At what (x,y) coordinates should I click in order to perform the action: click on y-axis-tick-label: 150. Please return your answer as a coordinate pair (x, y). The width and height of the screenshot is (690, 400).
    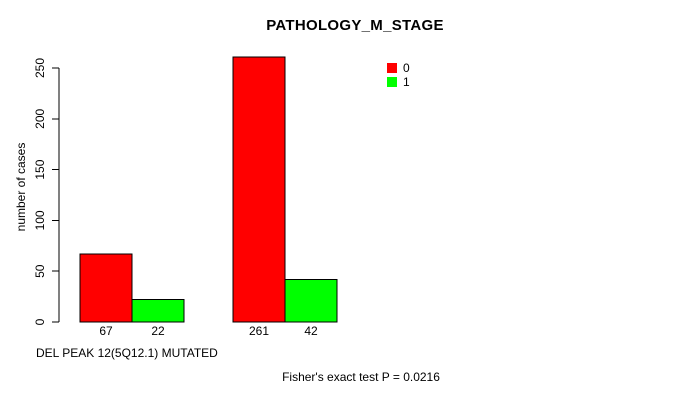
    Looking at the image, I should click on (40, 169).